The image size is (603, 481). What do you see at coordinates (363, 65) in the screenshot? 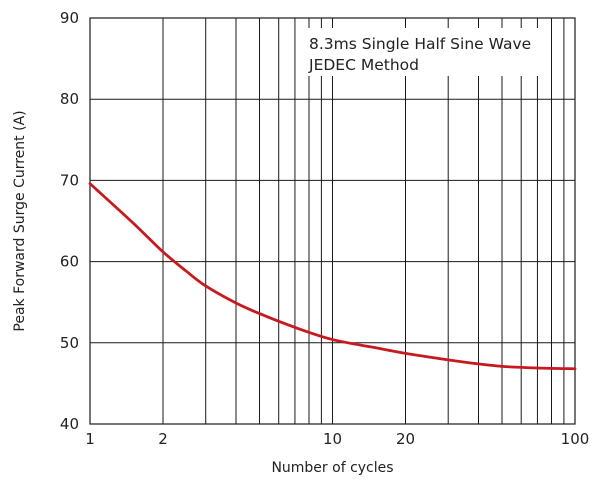
I see `annotation-line-2: JEDEC Method` at bounding box center [363, 65].